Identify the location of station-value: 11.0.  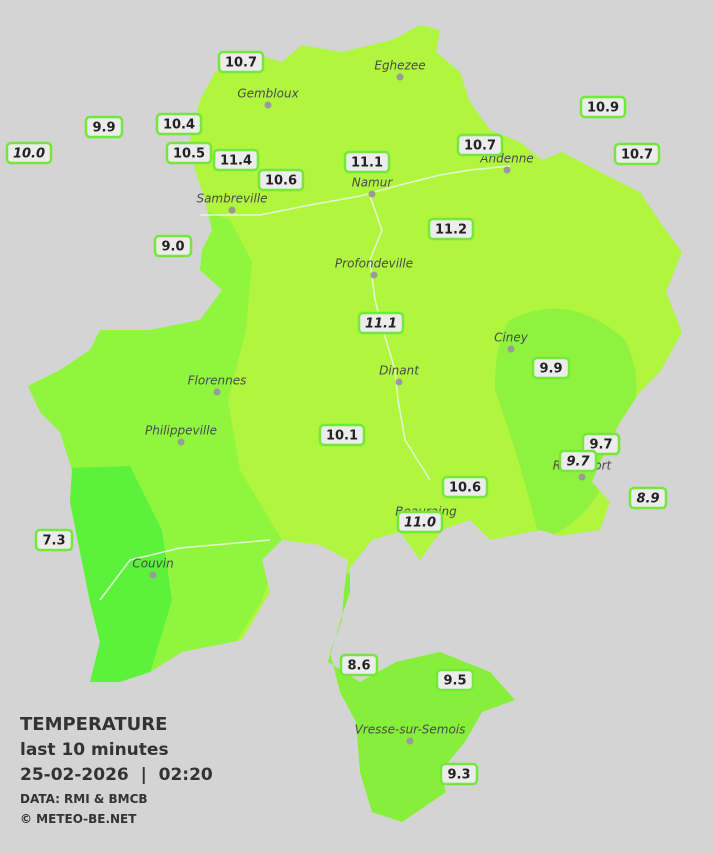
(420, 523).